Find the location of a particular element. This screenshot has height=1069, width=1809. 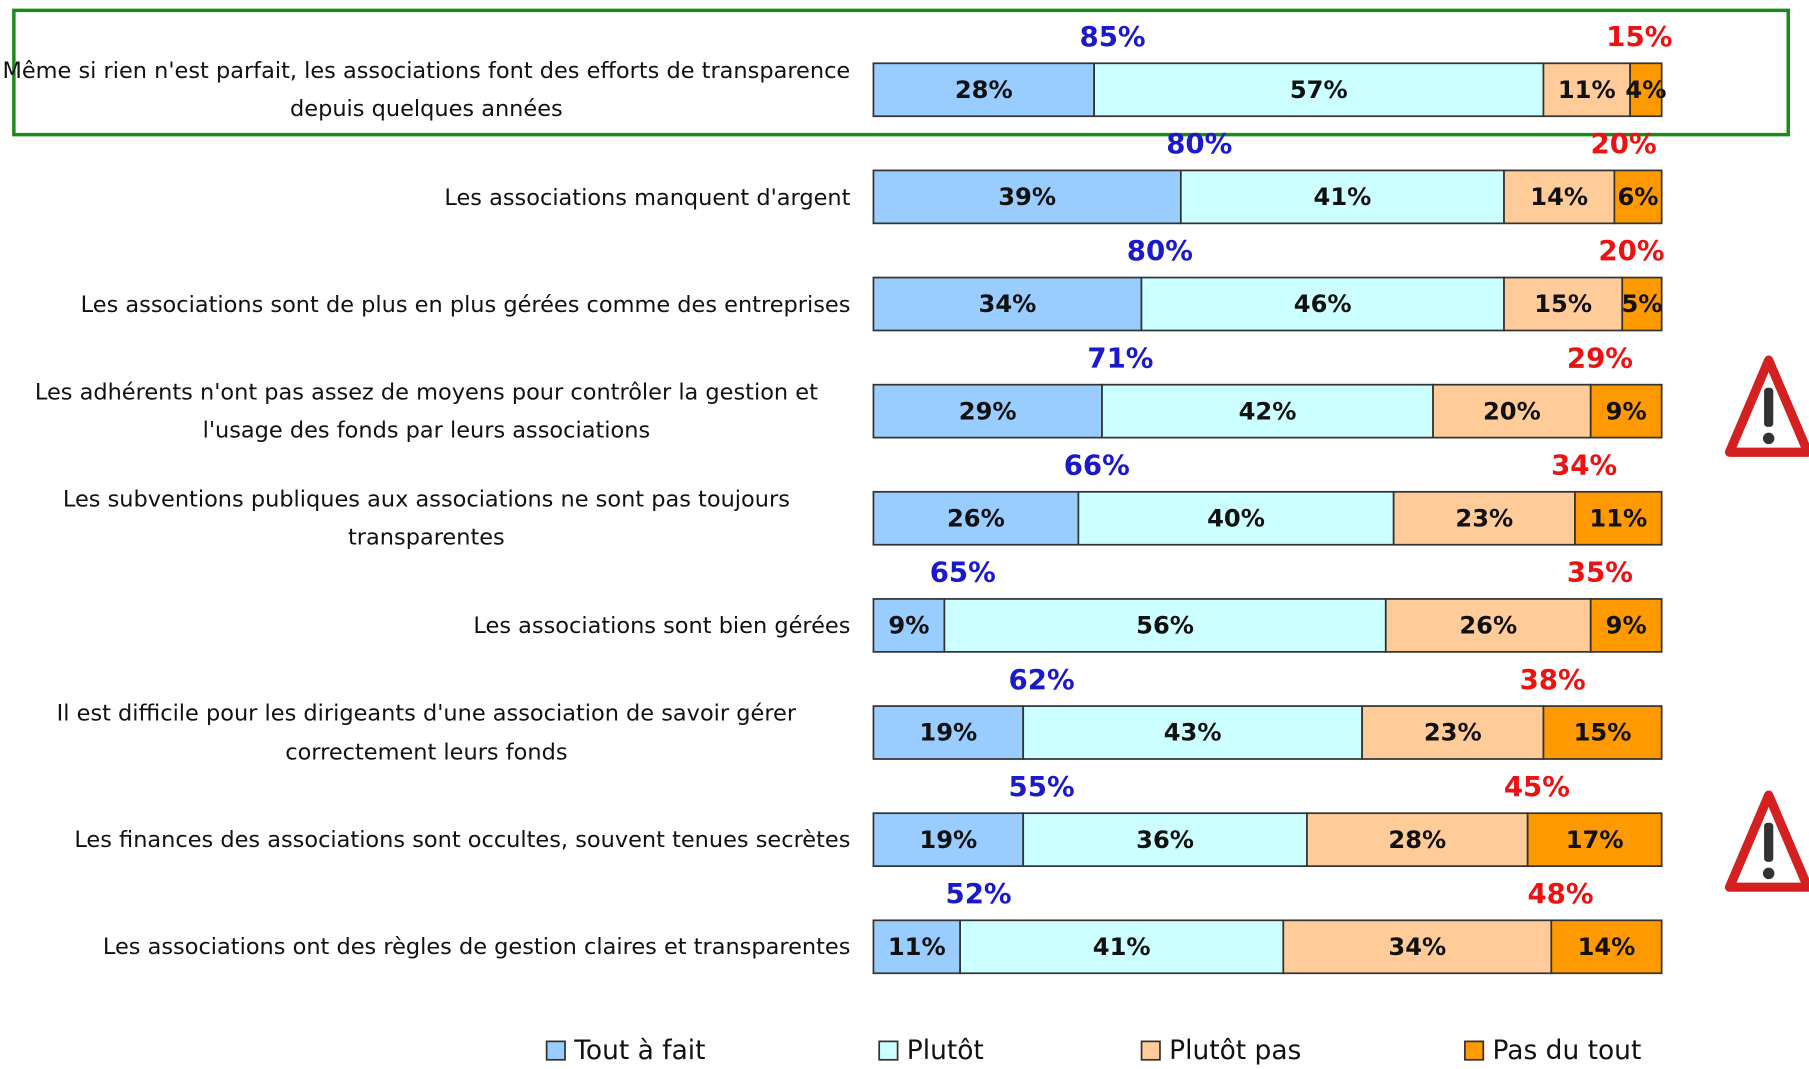

legend-label: Plutôt pas is located at coordinates (1235, 1050).